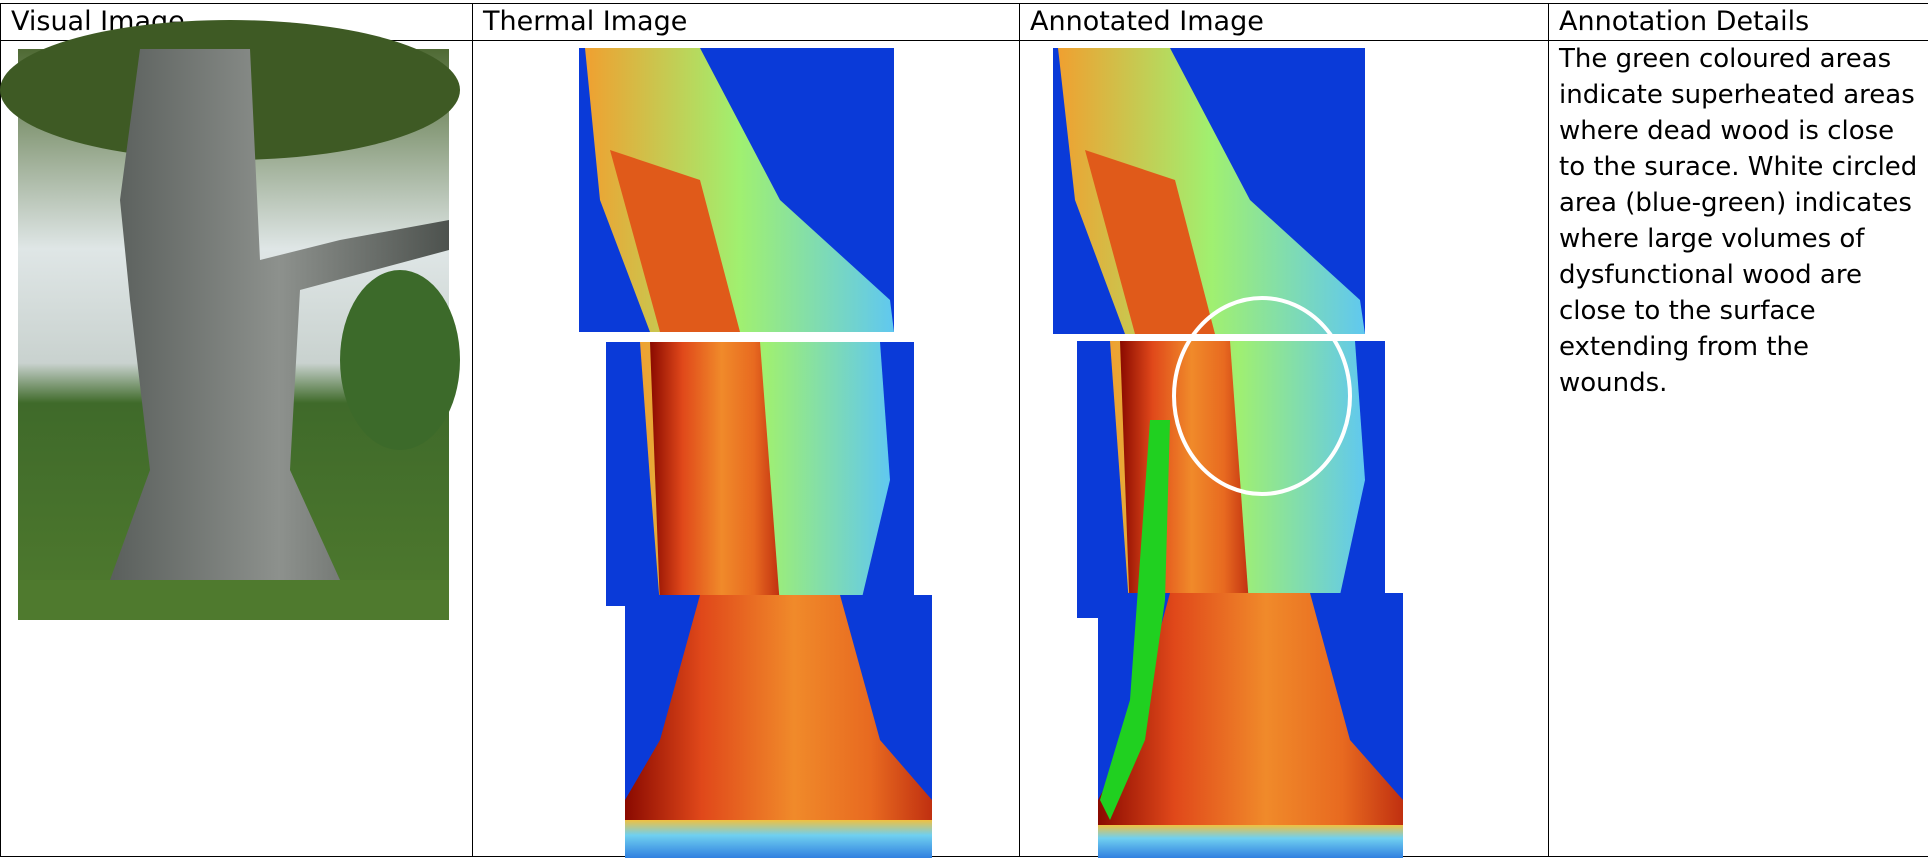  I want to click on header-cell: Thermal Image, so click(746, 22).